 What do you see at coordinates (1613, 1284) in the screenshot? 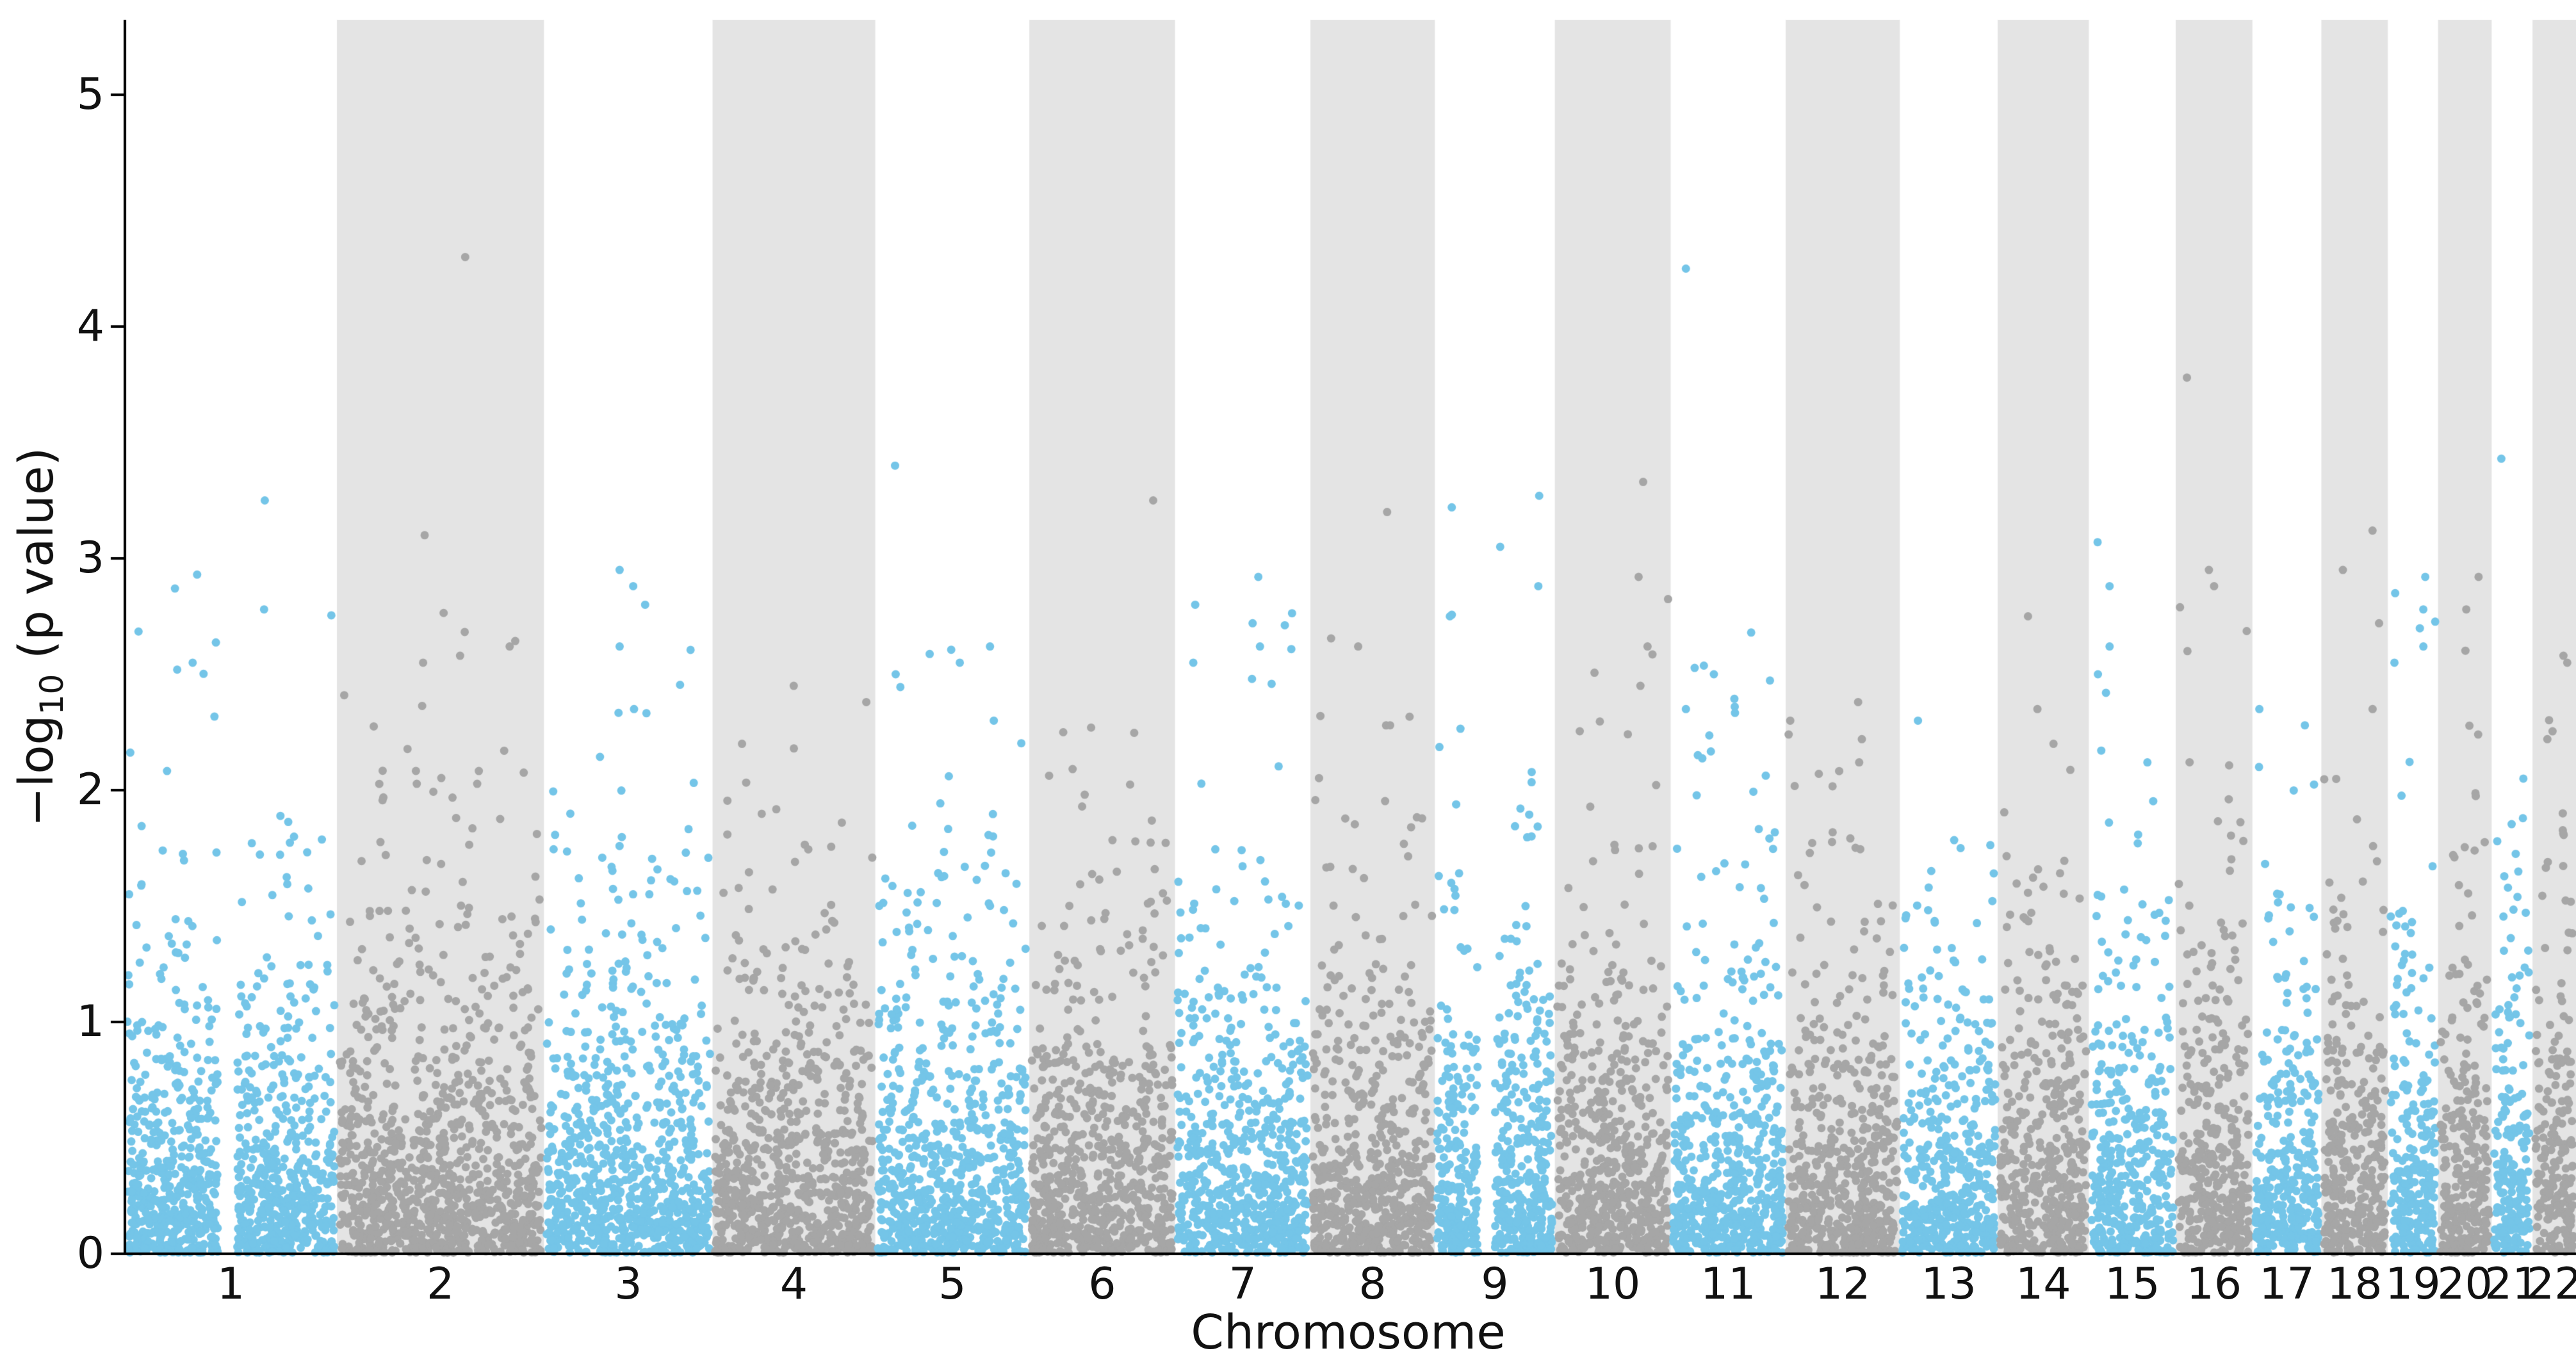
I see `x-tick-label: 10` at bounding box center [1613, 1284].